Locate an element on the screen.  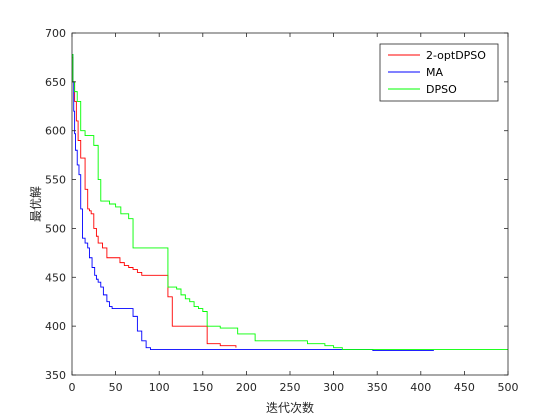
y-tick-label: 700 is located at coordinates (55, 33).